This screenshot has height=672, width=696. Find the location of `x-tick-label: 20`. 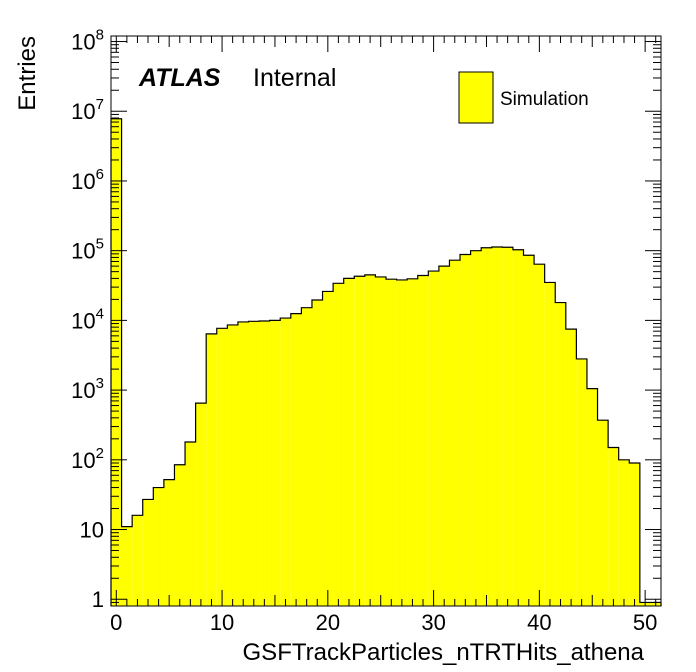

x-tick-label: 20 is located at coordinates (328, 622).